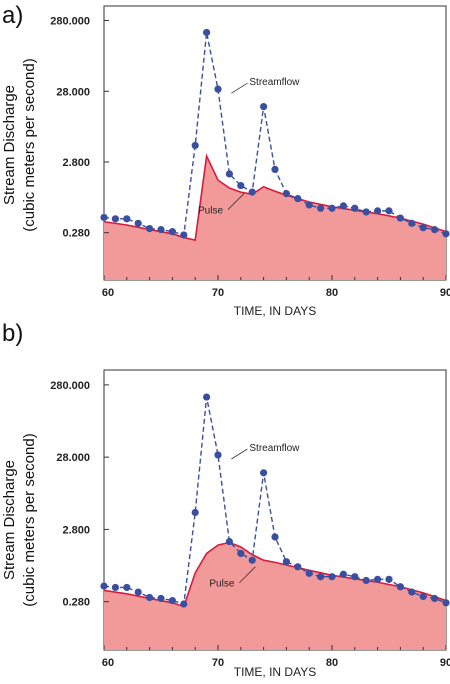 This screenshot has width=450, height=684. What do you see at coordinates (275, 574) in the screenshot?
I see `pulse-line` at bounding box center [275, 574].